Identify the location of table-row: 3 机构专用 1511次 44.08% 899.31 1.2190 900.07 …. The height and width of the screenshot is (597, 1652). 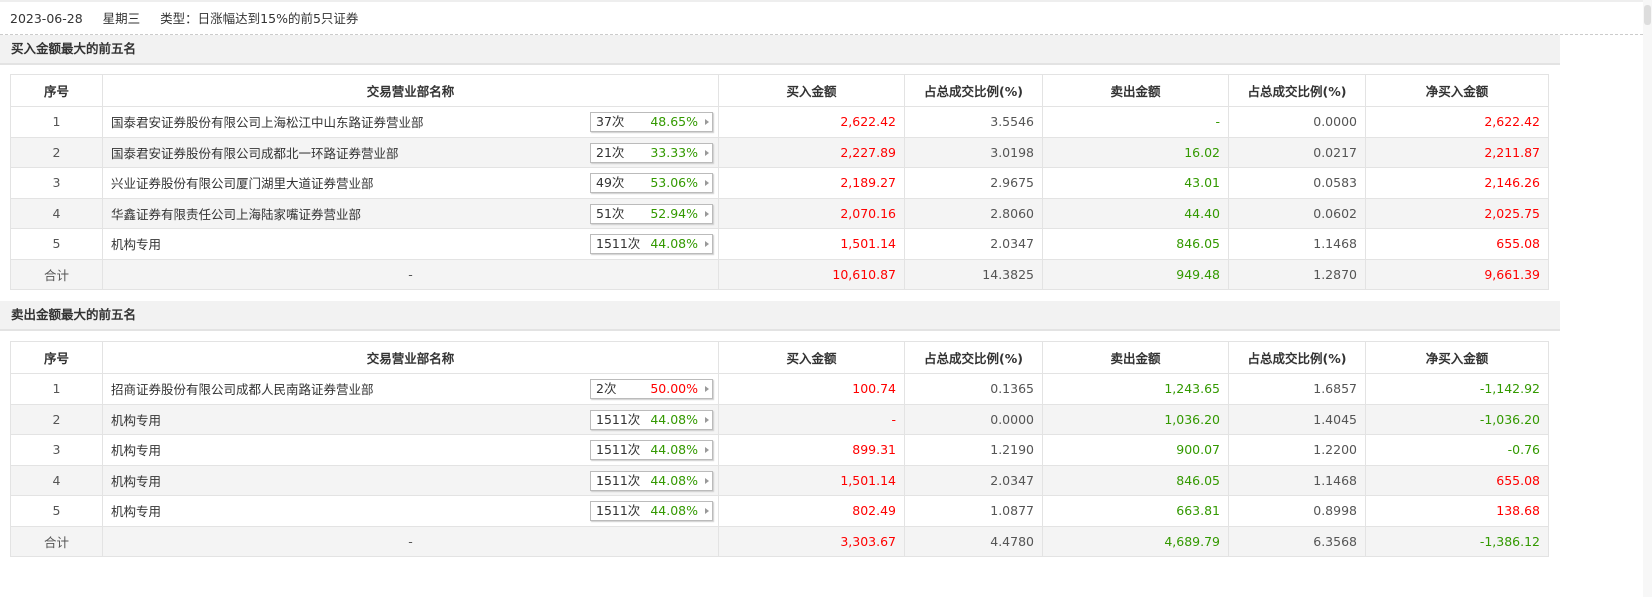
(779, 450).